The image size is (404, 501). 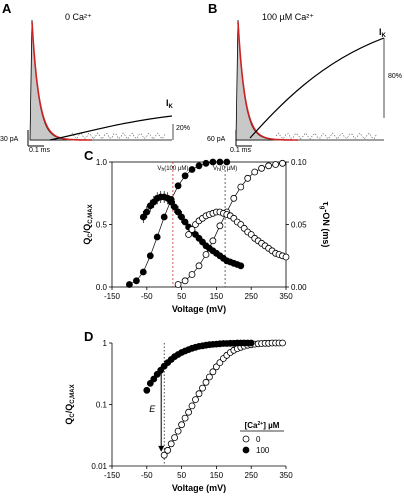 I want to click on panel-a-condition: 0 Ca²⁺, so click(x=78, y=17).